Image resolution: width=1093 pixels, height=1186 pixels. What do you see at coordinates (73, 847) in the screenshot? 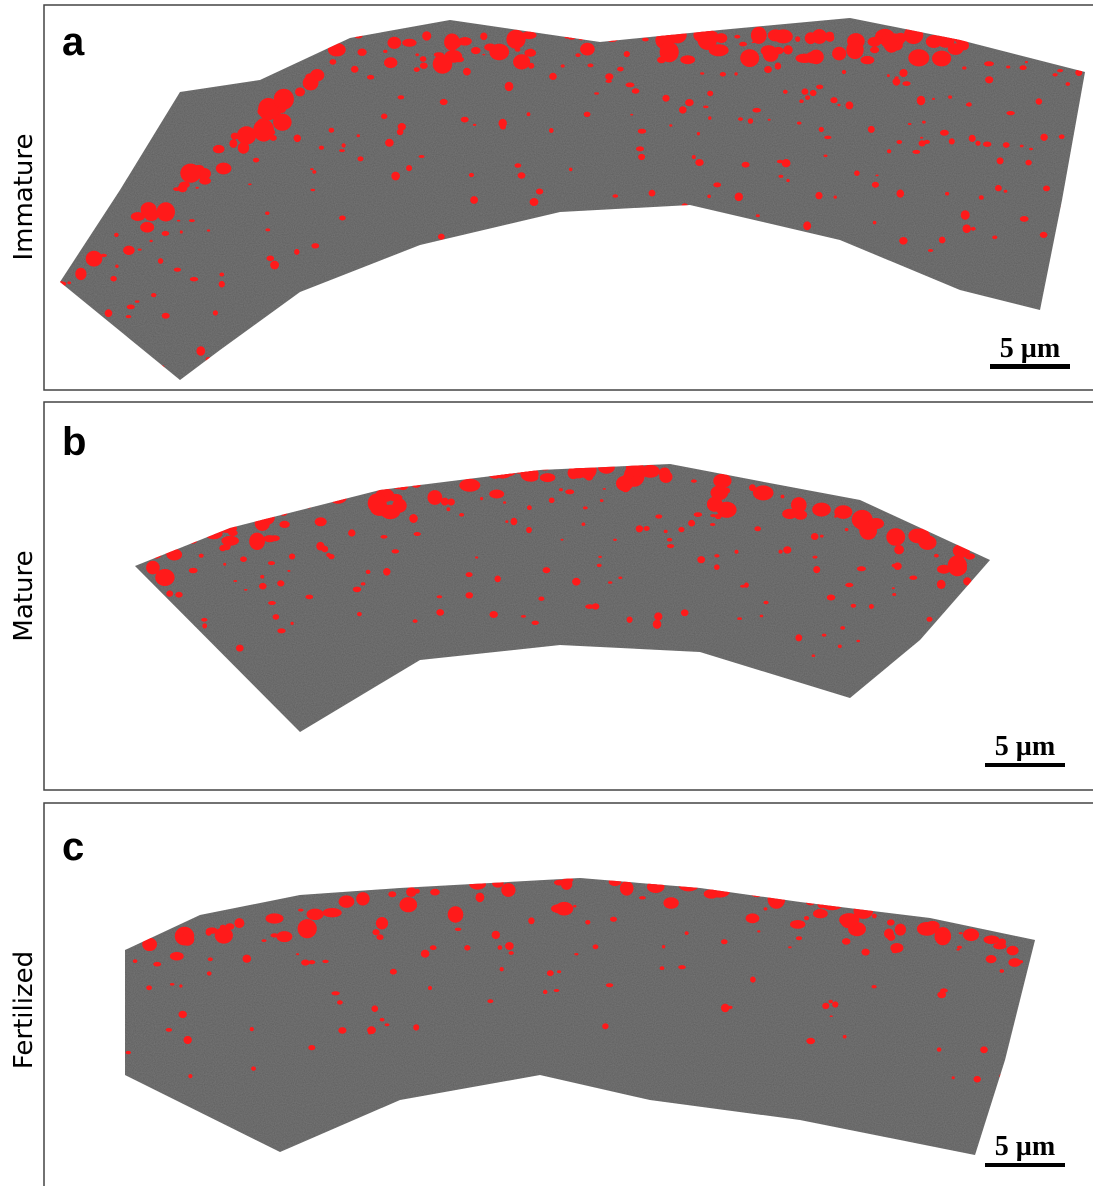
I see `panel-letter: c` at bounding box center [73, 847].